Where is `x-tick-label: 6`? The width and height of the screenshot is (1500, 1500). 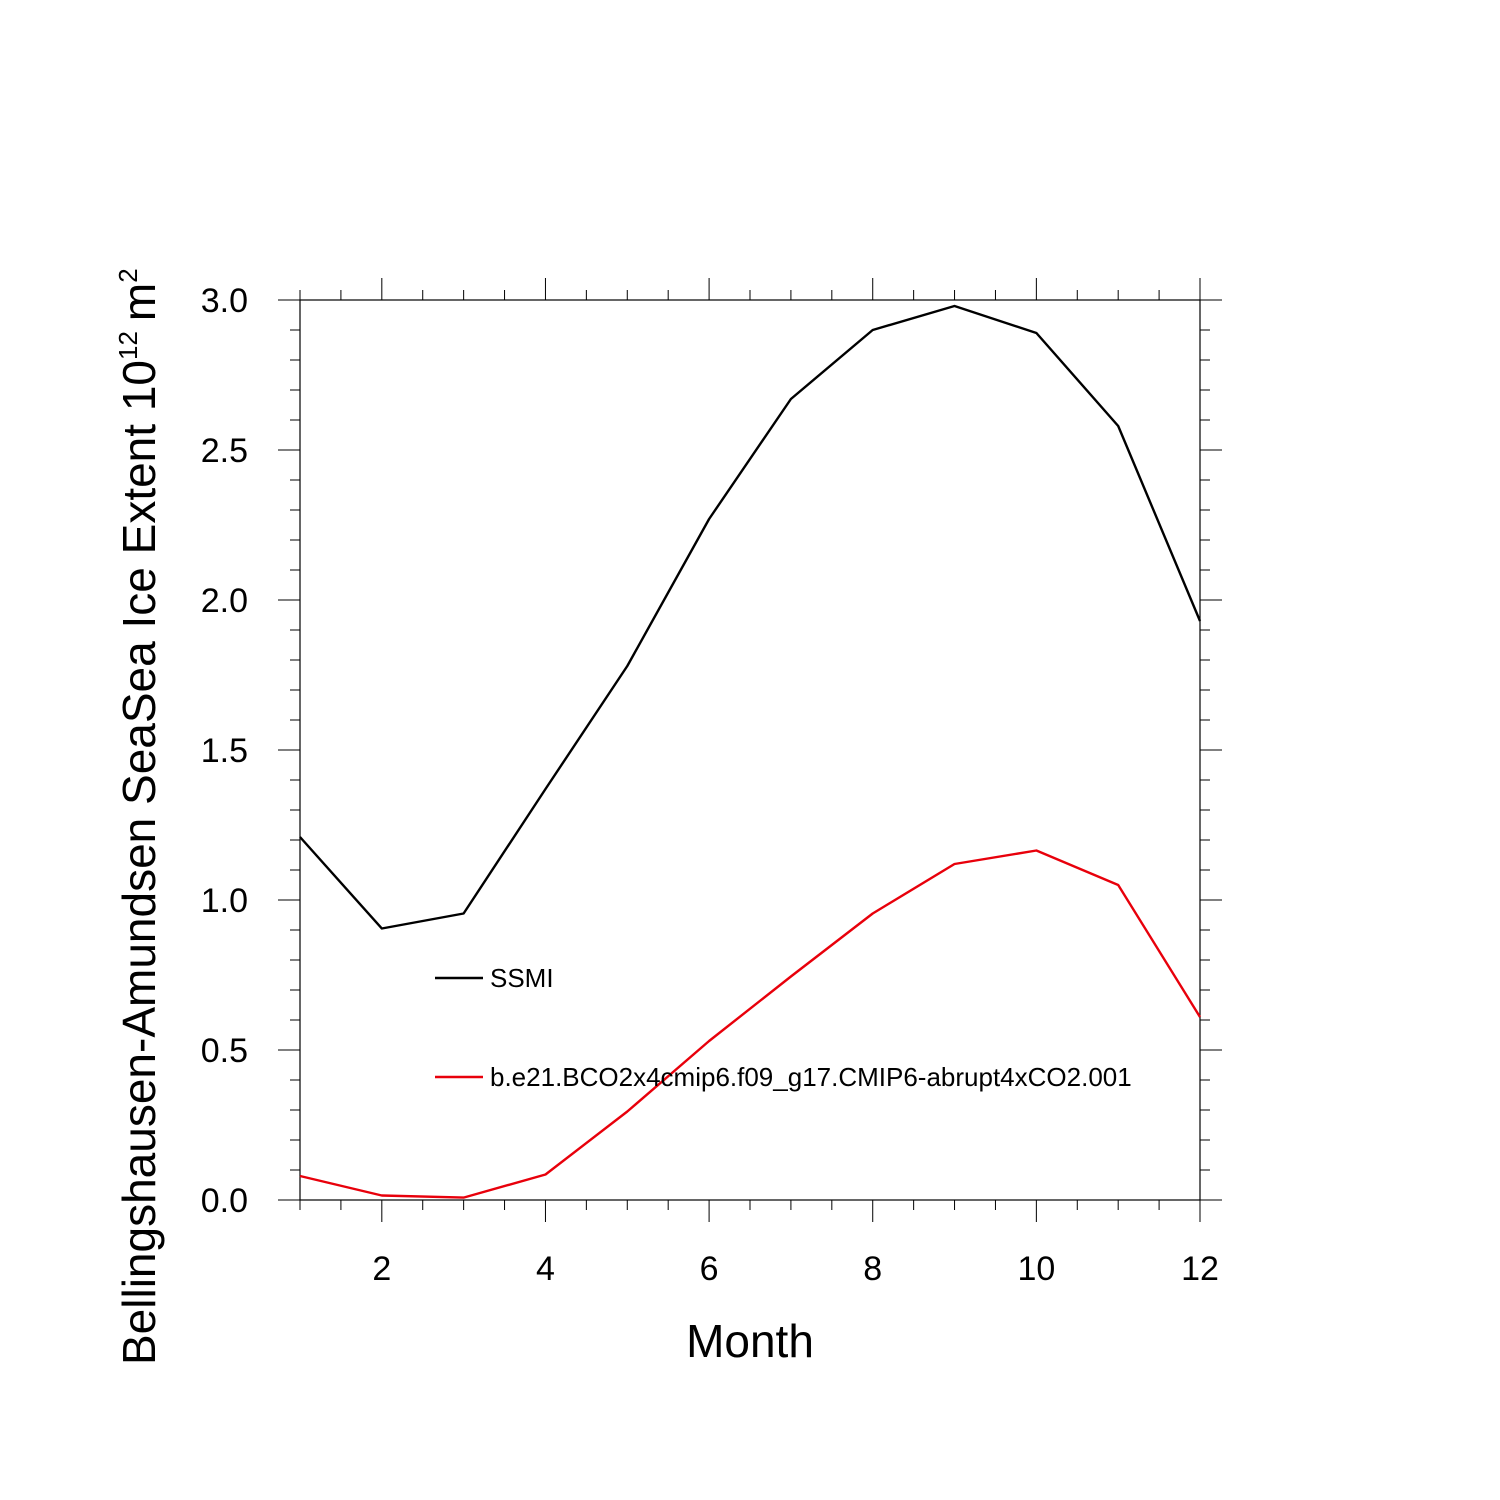
x-tick-label: 6 is located at coordinates (709, 1269).